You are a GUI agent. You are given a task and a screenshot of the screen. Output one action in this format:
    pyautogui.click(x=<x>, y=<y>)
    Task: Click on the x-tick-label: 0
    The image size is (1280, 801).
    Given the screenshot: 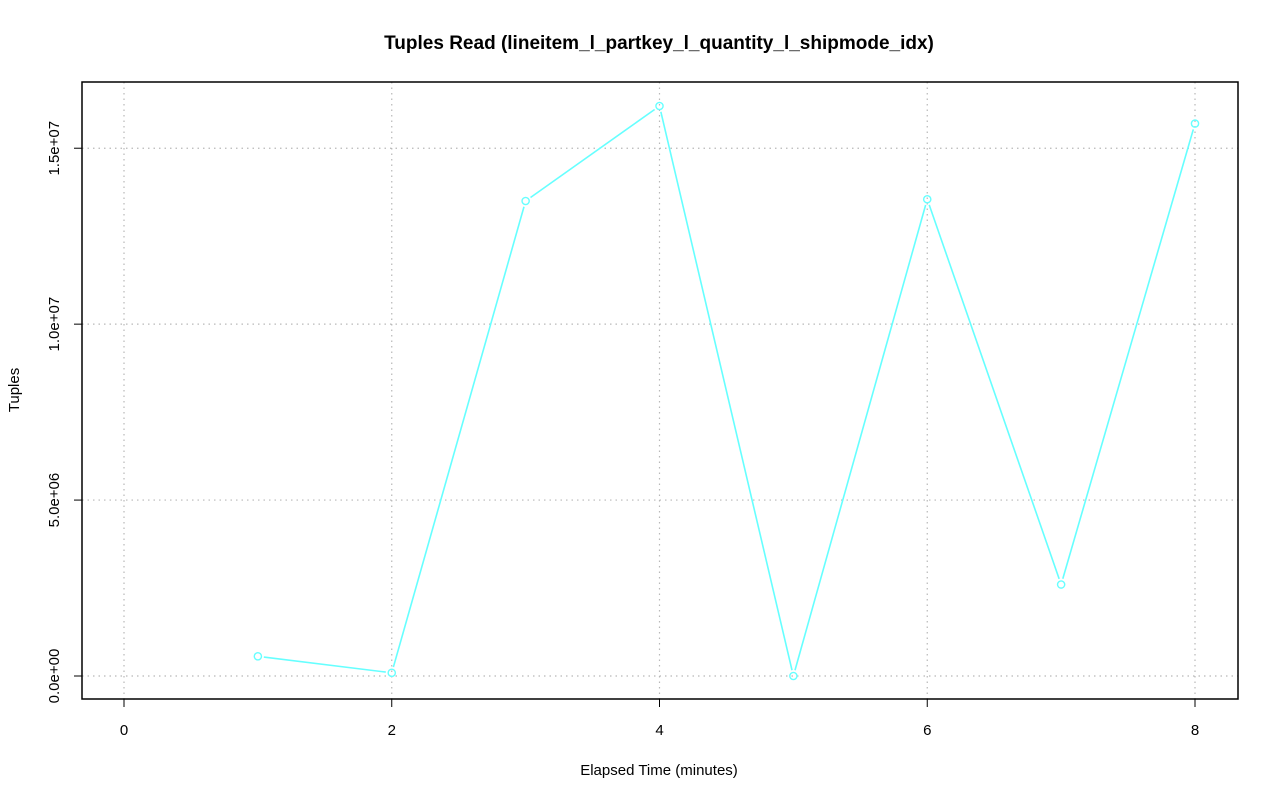 What is the action you would take?
    pyautogui.click(x=124, y=730)
    